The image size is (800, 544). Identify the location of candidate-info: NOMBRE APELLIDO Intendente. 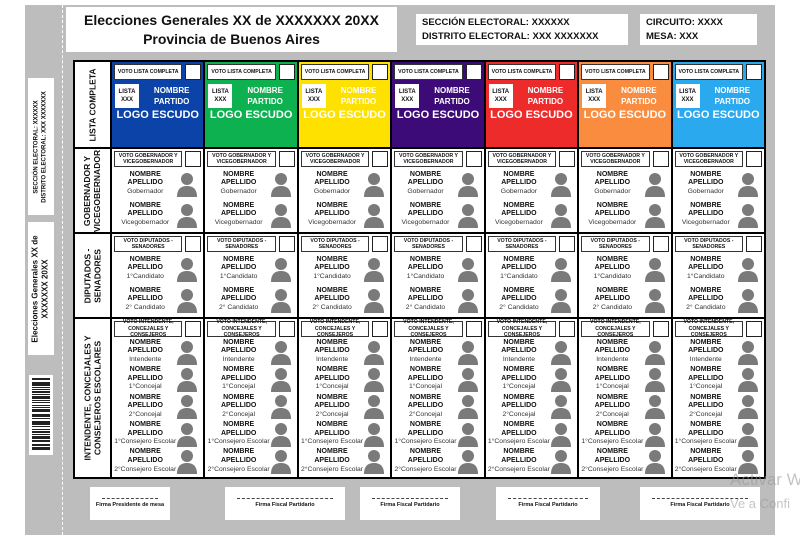
(706, 352).